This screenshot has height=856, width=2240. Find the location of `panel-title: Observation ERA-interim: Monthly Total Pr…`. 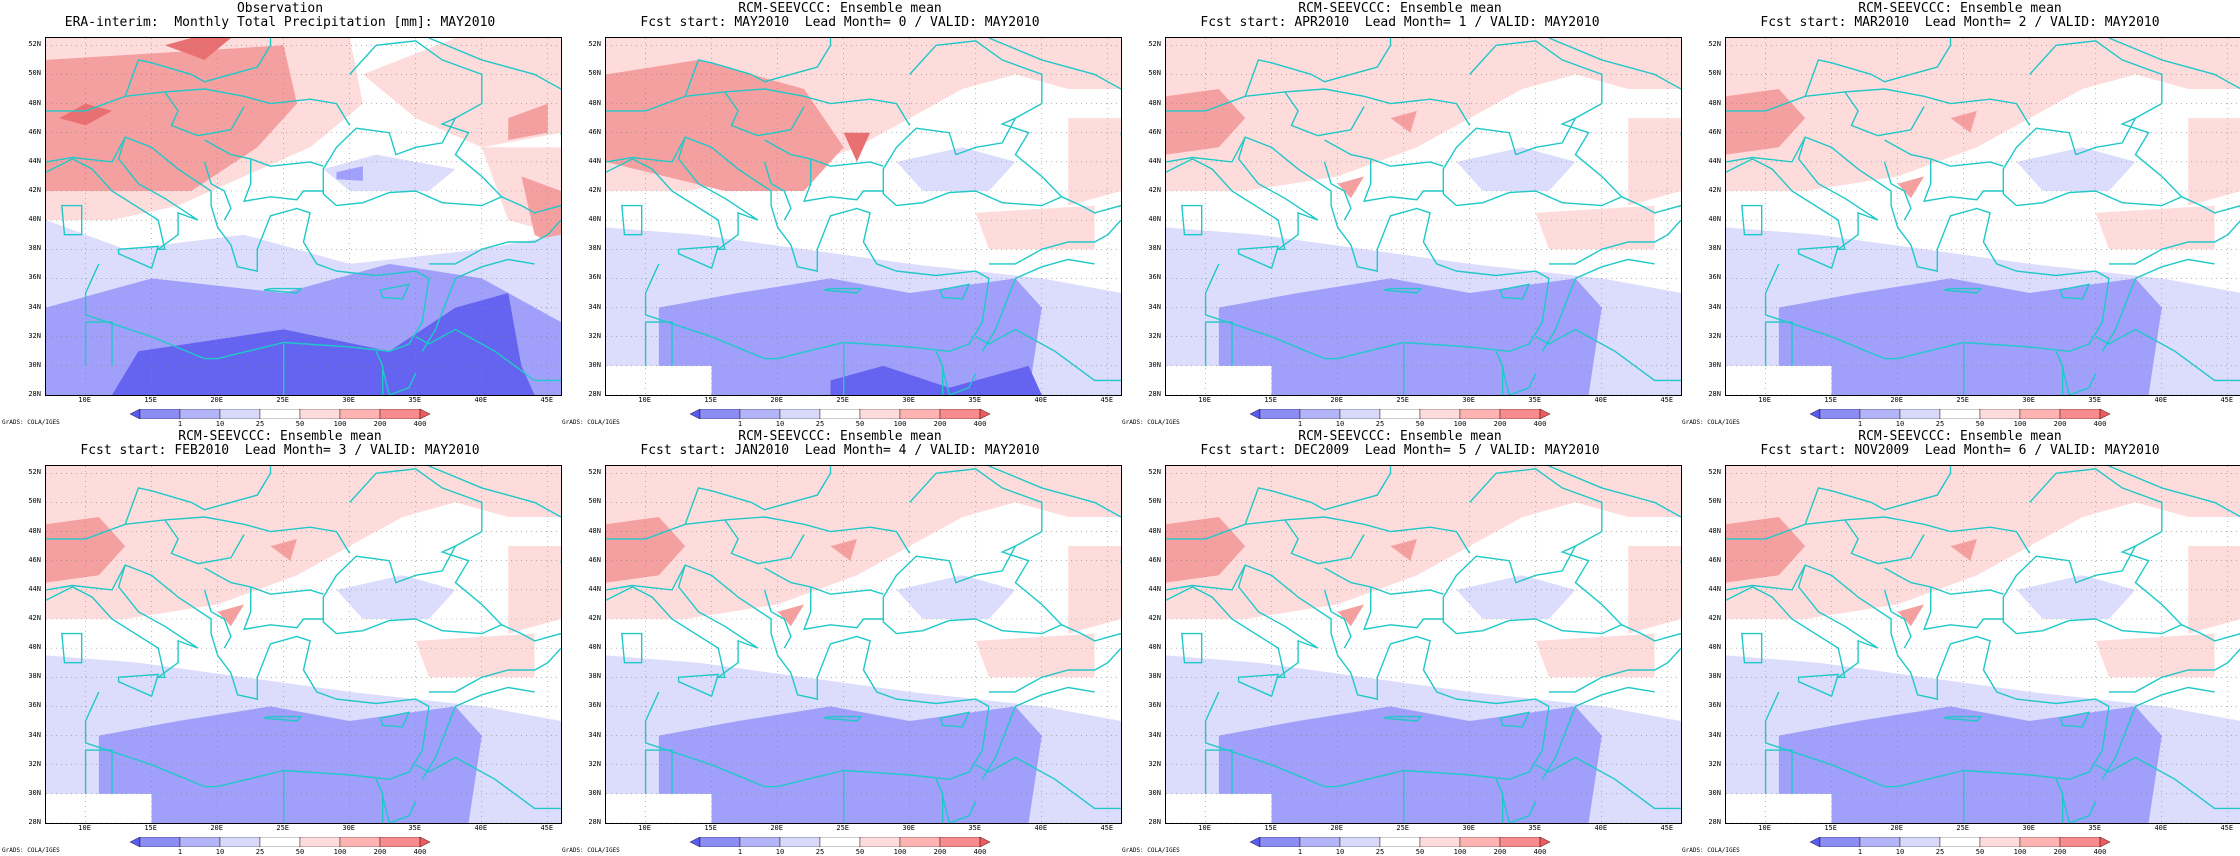

panel-title: Observation ERA-interim: Monthly Total Pr… is located at coordinates (280, 16).